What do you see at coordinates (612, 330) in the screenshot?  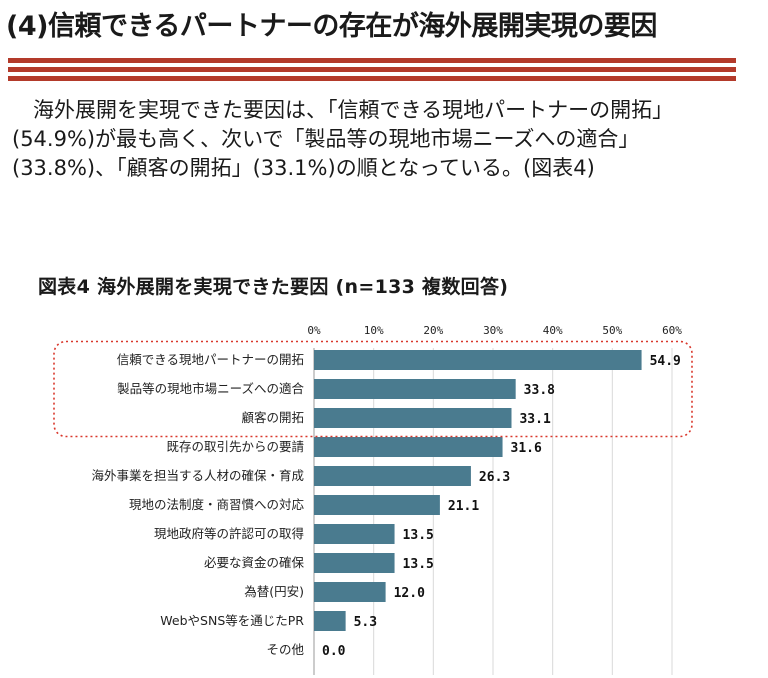 I see `x-tick-label: 50%` at bounding box center [612, 330].